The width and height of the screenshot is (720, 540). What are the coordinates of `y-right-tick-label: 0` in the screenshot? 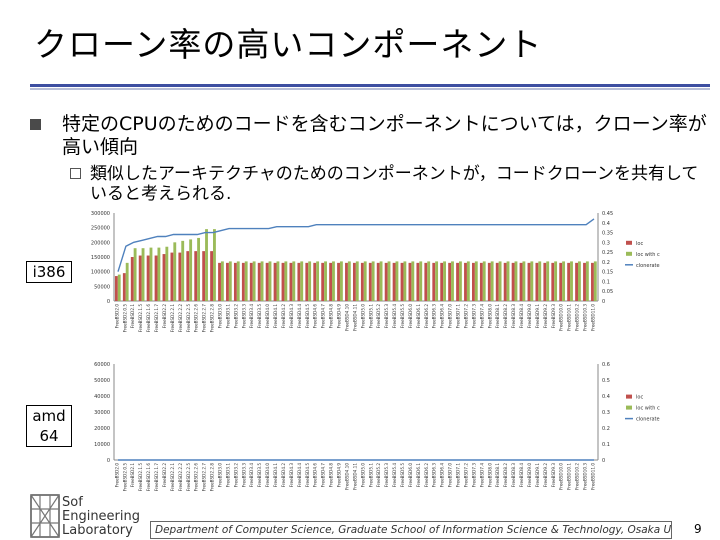 It's located at (603, 302).